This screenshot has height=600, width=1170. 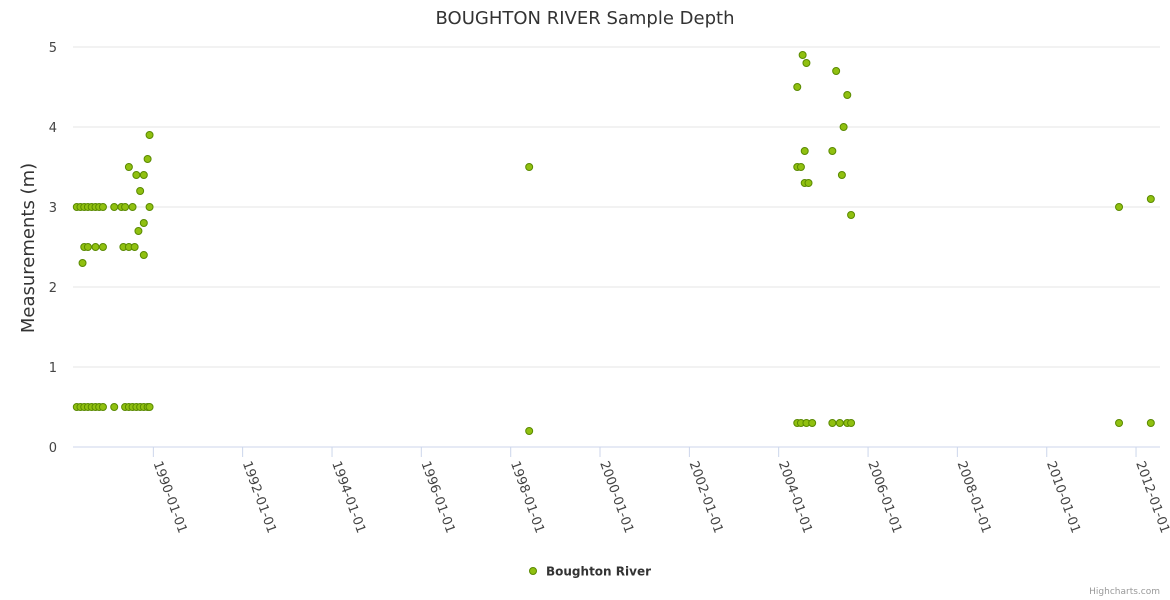 I want to click on legend: Boughton River, so click(x=590, y=572).